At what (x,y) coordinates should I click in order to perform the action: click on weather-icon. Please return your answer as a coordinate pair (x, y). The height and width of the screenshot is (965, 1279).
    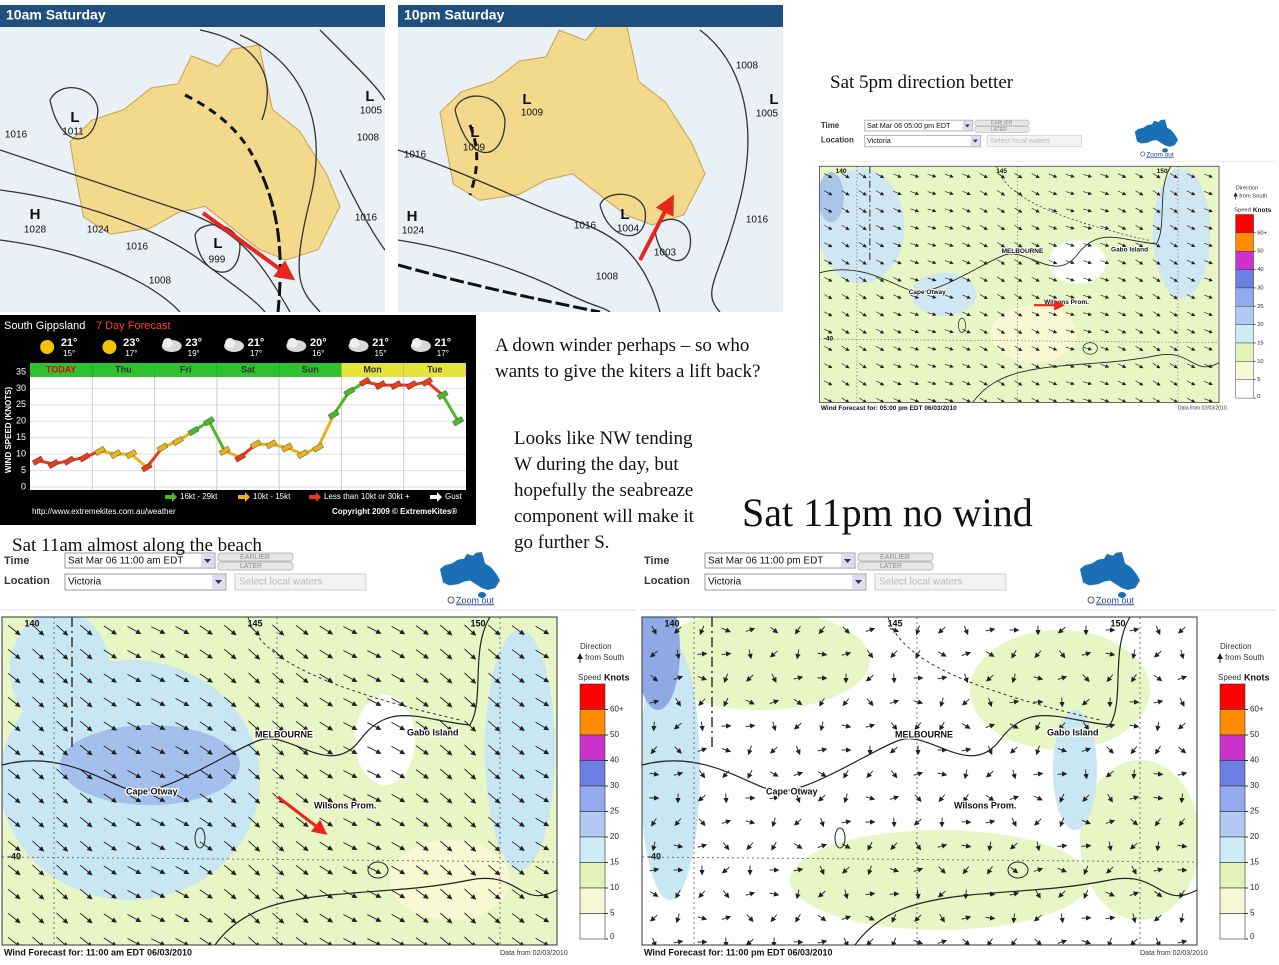
    Looking at the image, I should click on (354, 343).